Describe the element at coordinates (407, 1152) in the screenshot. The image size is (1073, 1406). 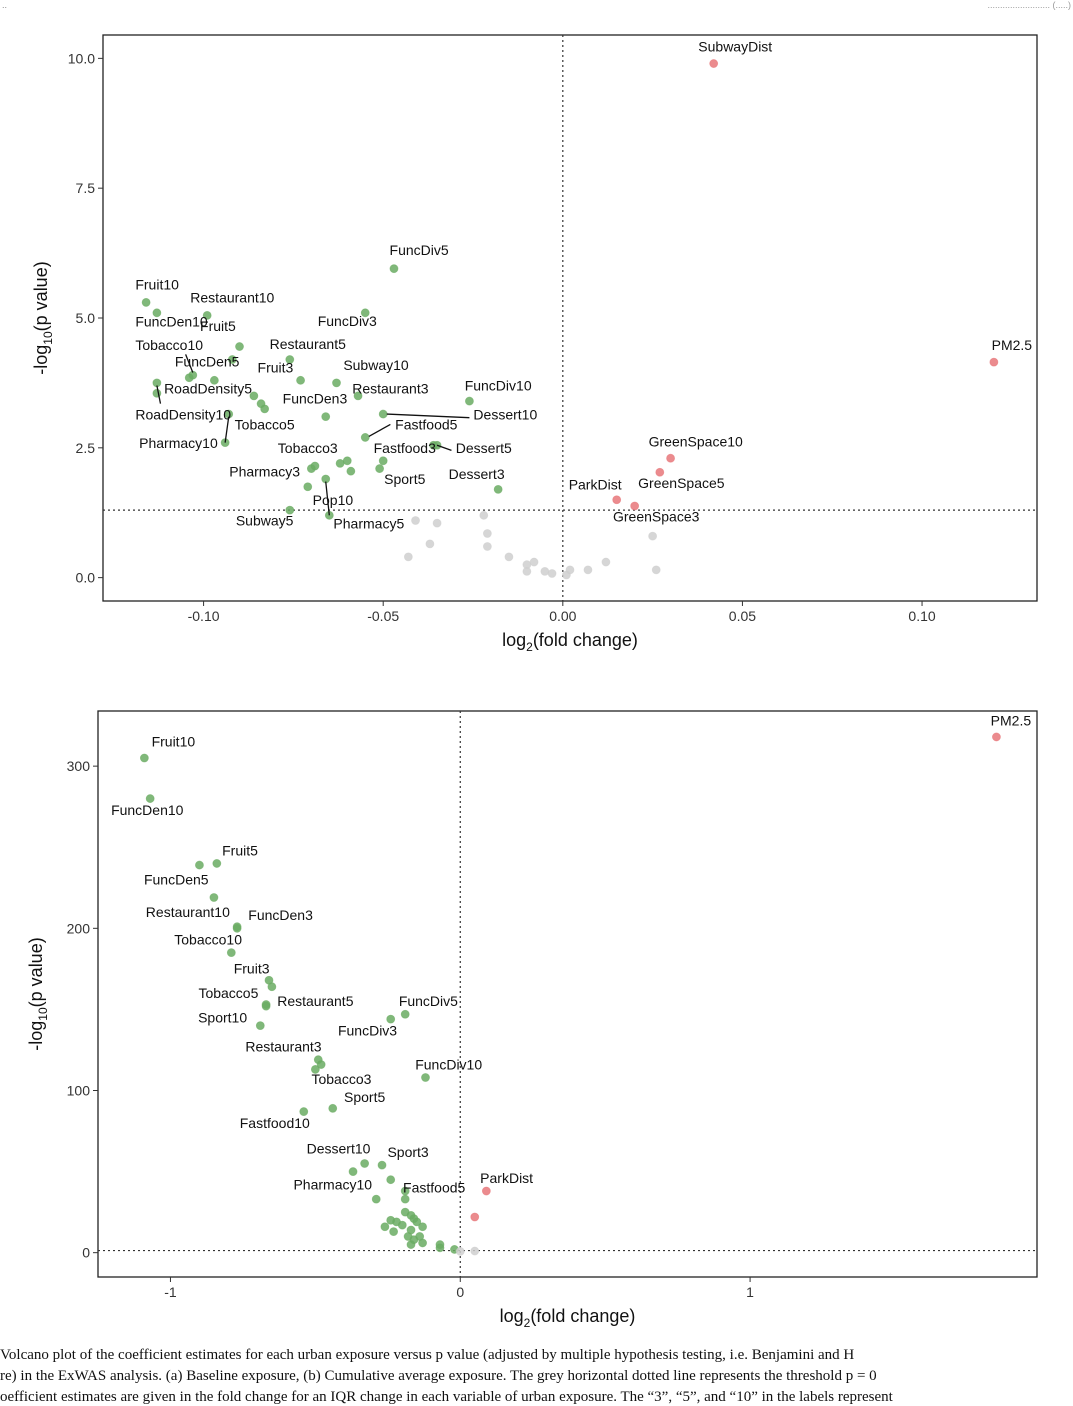
I see `panel-b-point-label: Sport3` at that location.